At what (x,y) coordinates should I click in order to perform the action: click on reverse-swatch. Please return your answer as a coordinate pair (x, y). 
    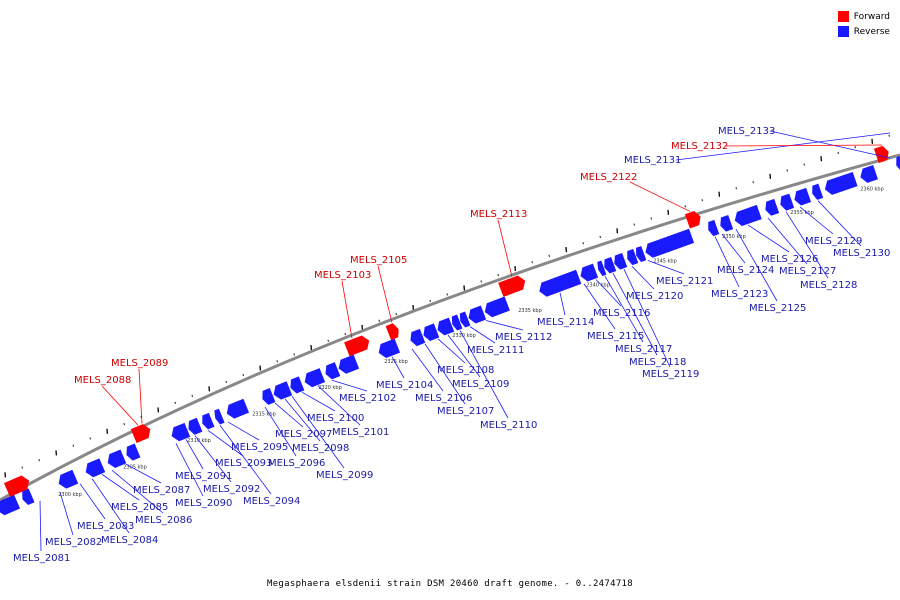
    Looking at the image, I should click on (843, 31).